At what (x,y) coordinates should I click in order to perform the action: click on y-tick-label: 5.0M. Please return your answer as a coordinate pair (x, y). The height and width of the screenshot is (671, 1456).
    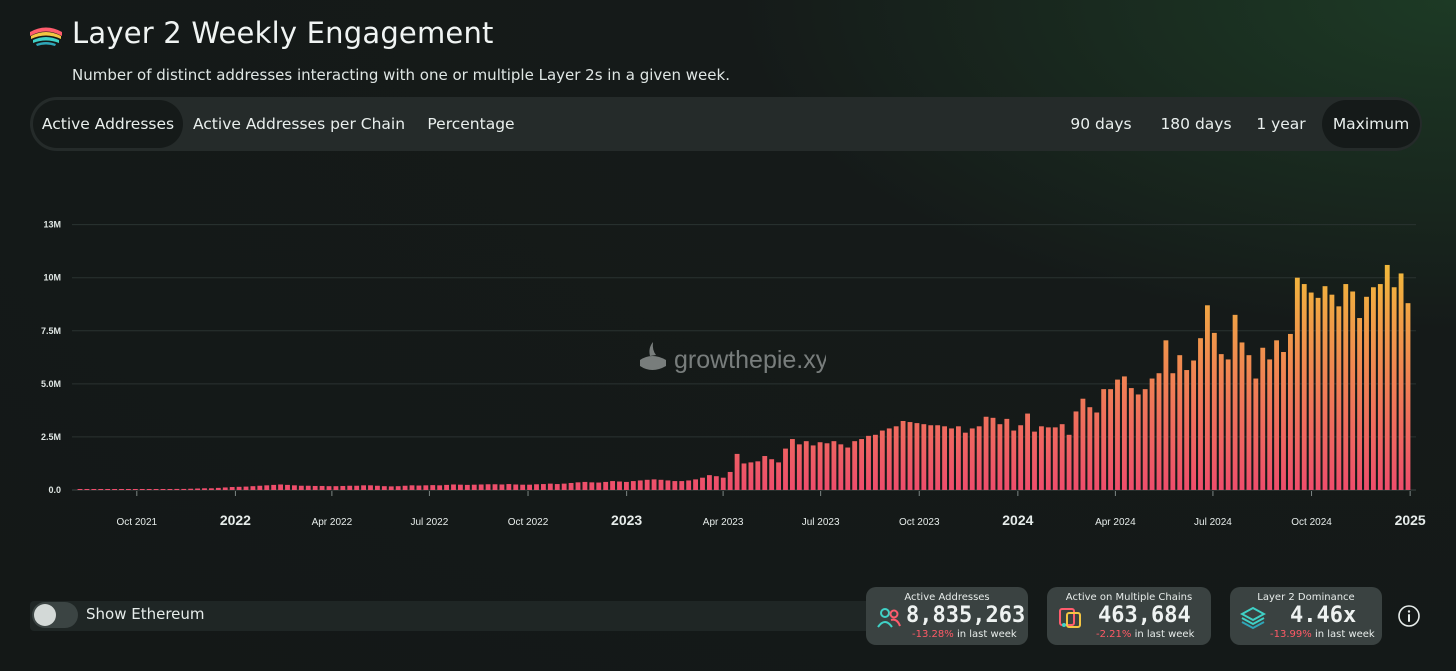
    Looking at the image, I should click on (51, 384).